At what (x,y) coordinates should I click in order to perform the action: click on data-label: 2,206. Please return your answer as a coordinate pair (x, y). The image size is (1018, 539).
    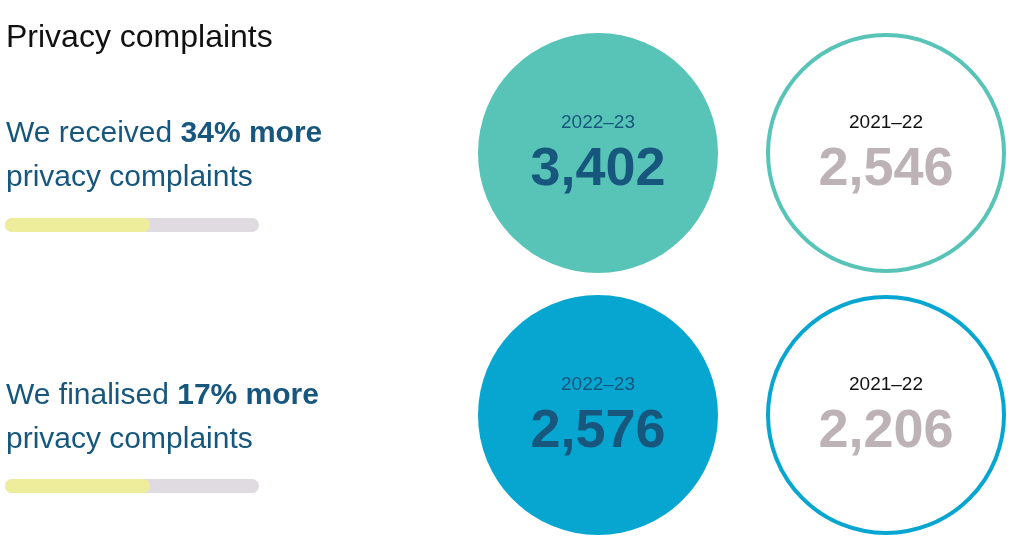
    Looking at the image, I should click on (886, 428).